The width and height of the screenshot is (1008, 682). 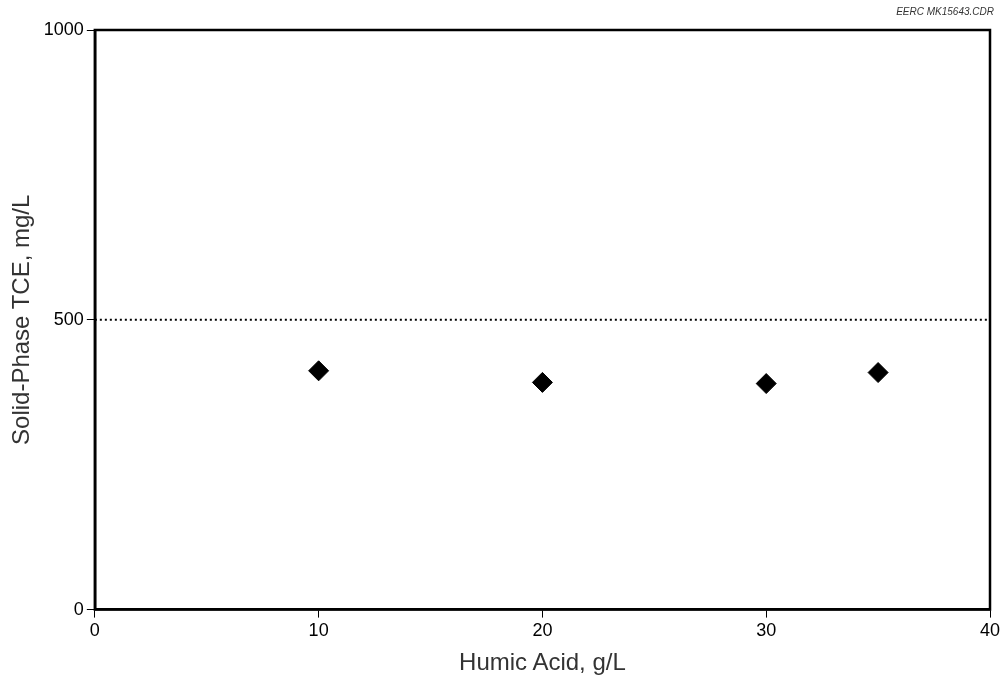 What do you see at coordinates (21, 319) in the screenshot?
I see `y-axis-title: Solid-Phase TCE, mg/L` at bounding box center [21, 319].